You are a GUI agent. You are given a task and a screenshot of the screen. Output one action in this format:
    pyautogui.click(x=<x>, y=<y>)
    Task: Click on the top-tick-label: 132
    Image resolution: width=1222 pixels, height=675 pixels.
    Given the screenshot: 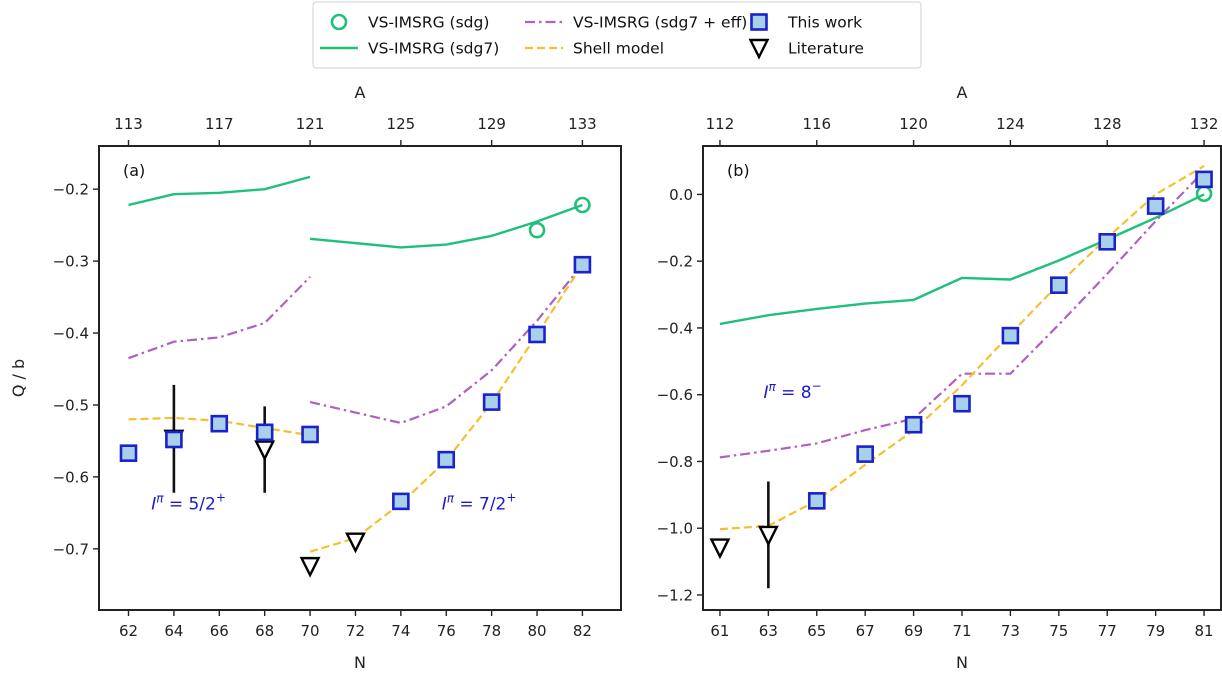 What is the action you would take?
    pyautogui.click(x=1204, y=124)
    